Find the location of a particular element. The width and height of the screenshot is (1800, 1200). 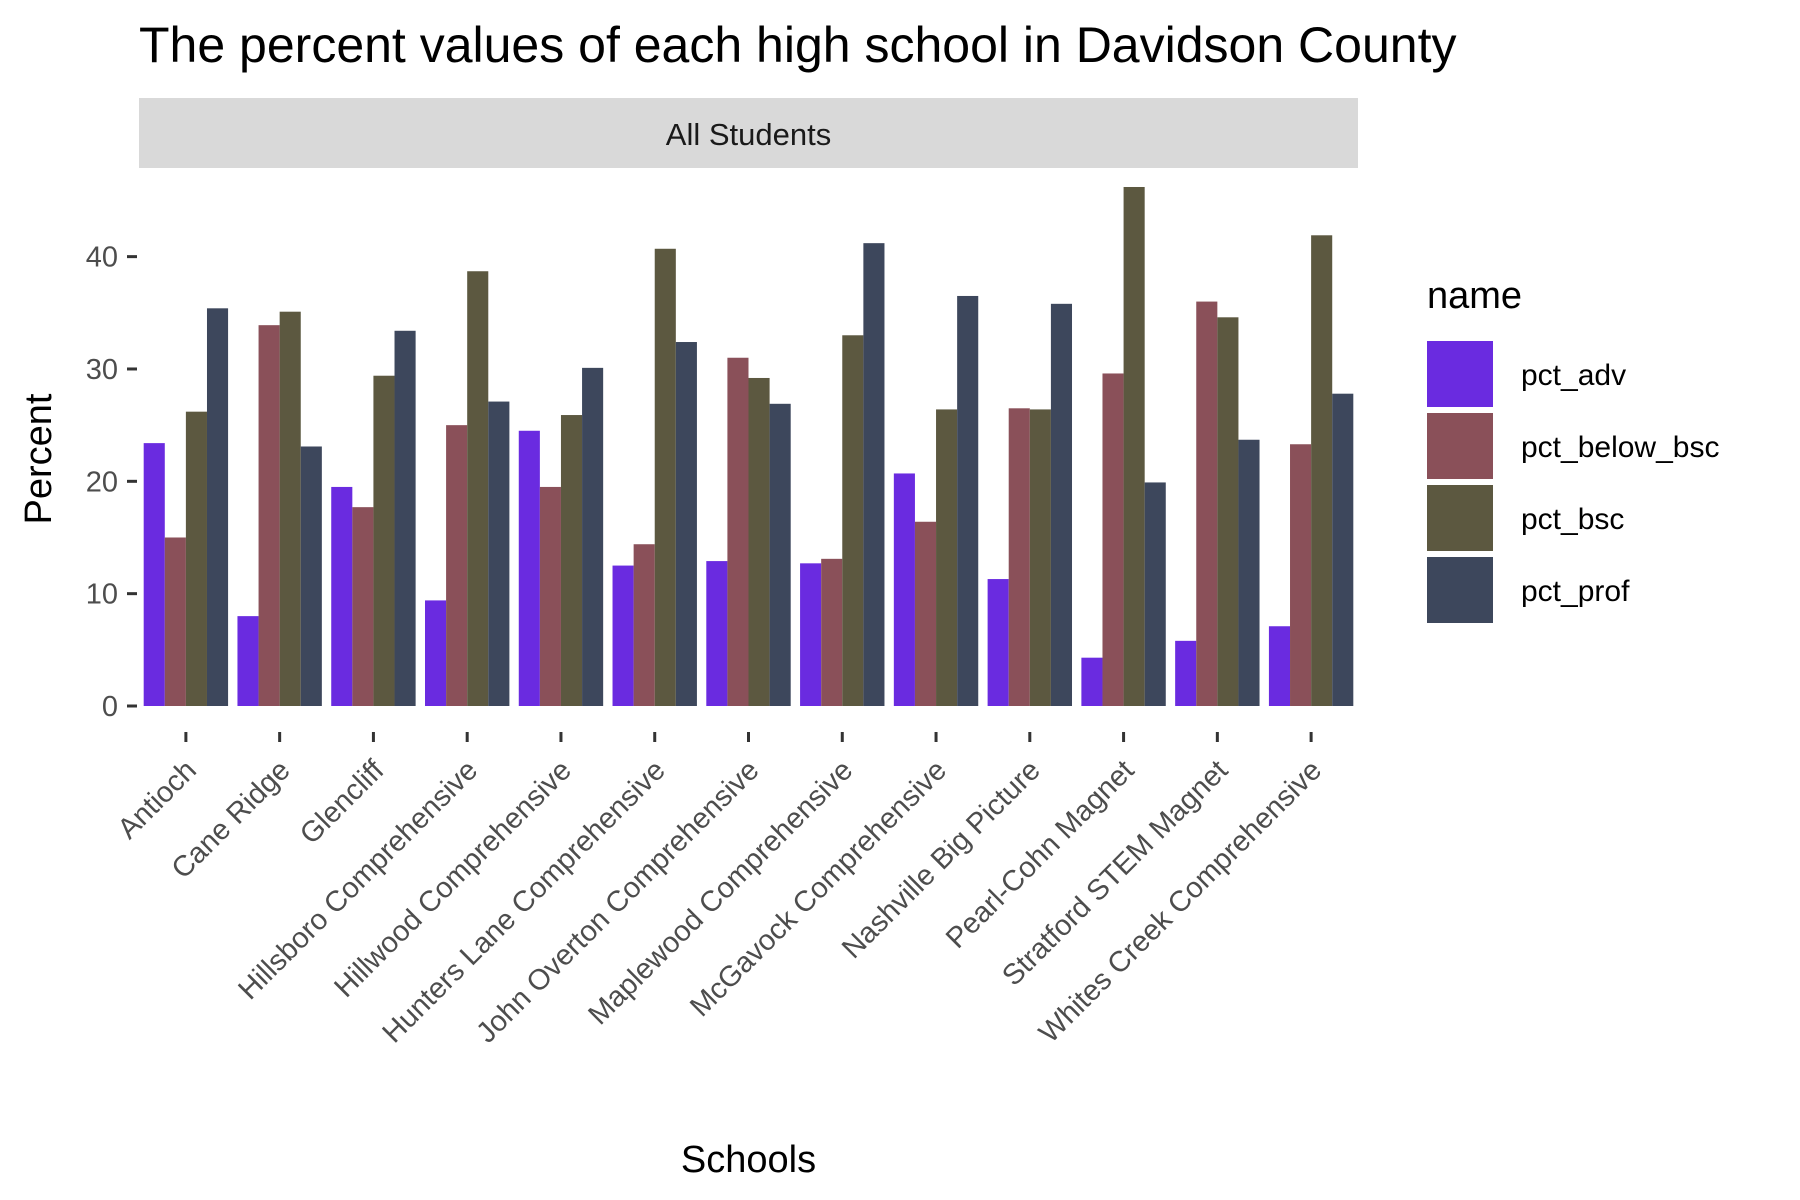

y-tick-label: 20 is located at coordinates (102, 482).